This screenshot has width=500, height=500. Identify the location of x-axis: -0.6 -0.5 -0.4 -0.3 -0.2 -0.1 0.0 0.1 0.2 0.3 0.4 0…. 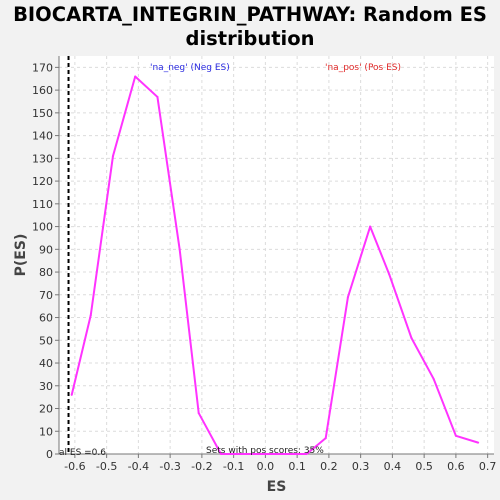
(278, 463).